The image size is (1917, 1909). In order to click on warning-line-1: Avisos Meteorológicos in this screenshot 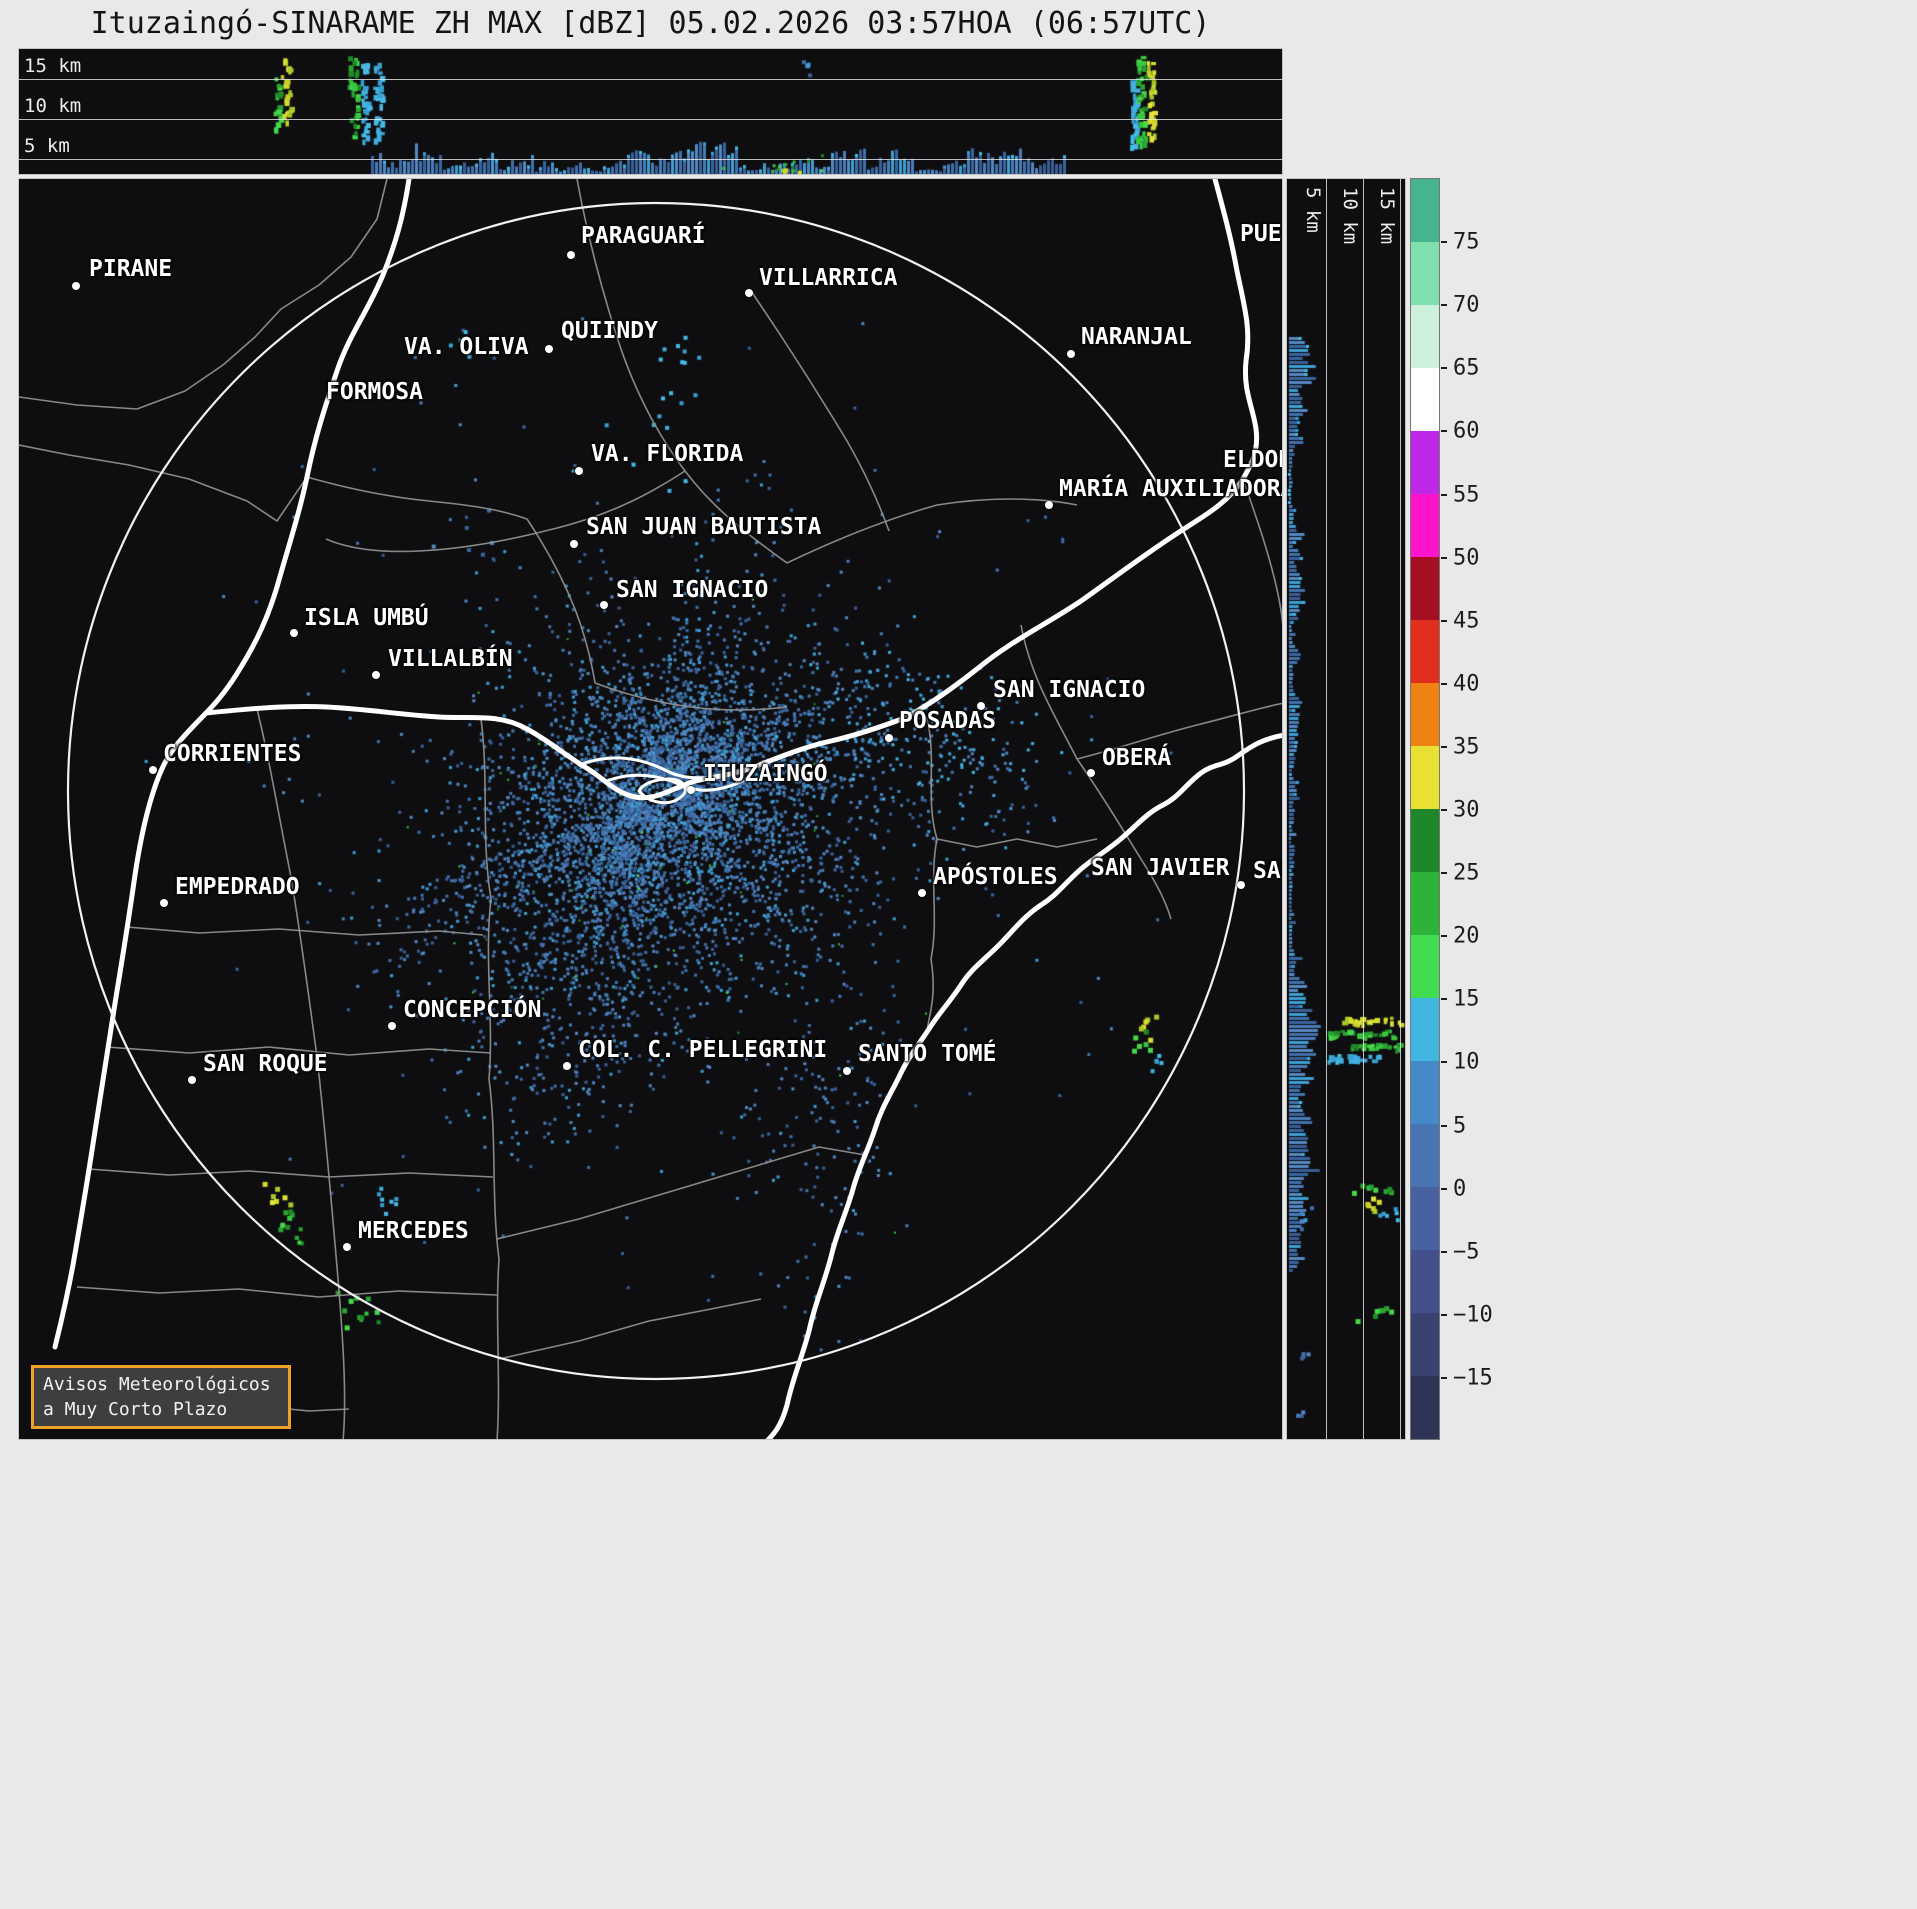, I will do `click(157, 1384)`.